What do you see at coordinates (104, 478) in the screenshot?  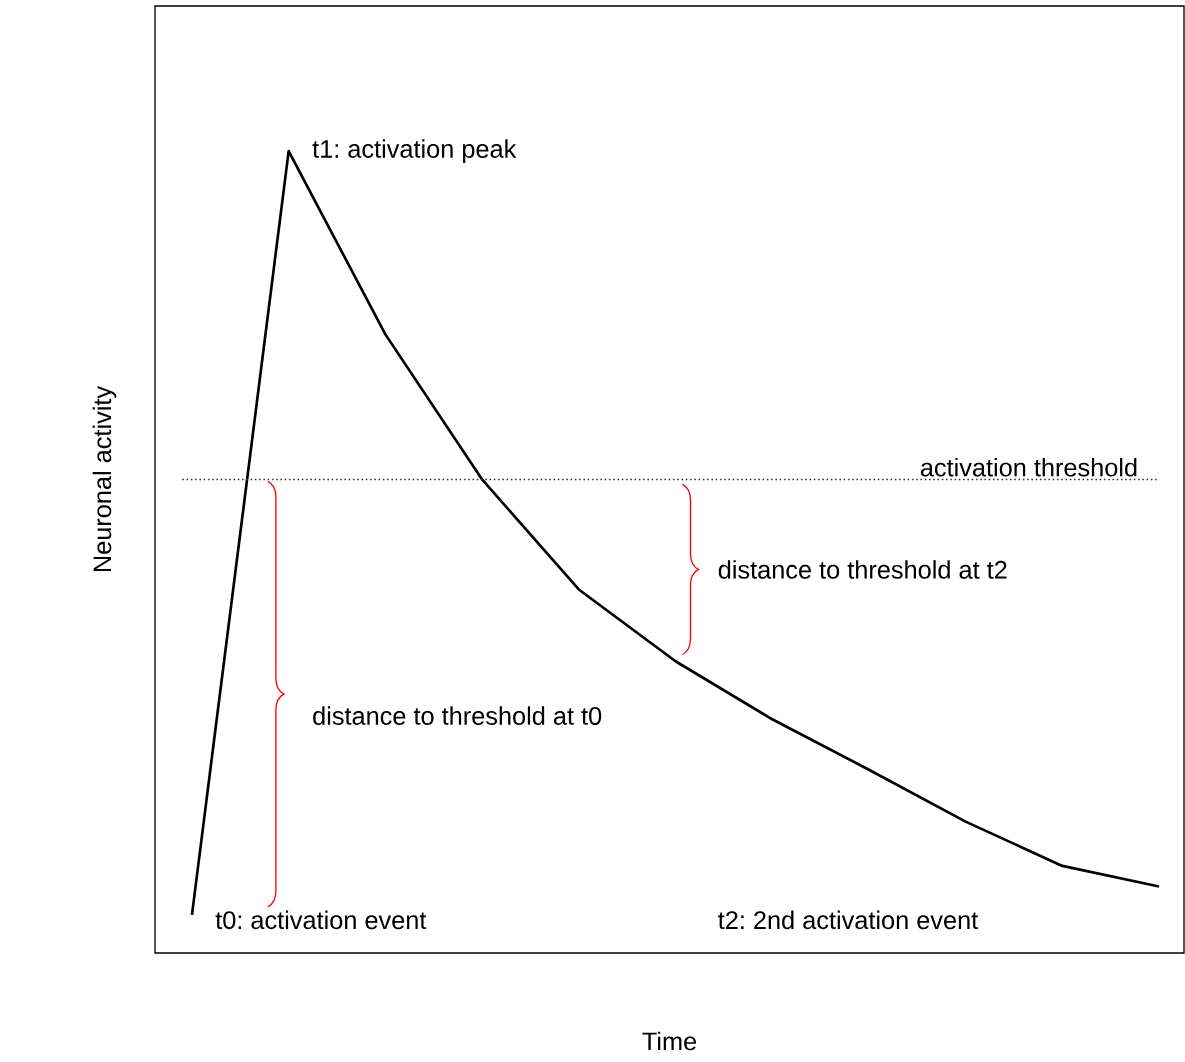 I see `y-axis-title: Neuronal activity` at bounding box center [104, 478].